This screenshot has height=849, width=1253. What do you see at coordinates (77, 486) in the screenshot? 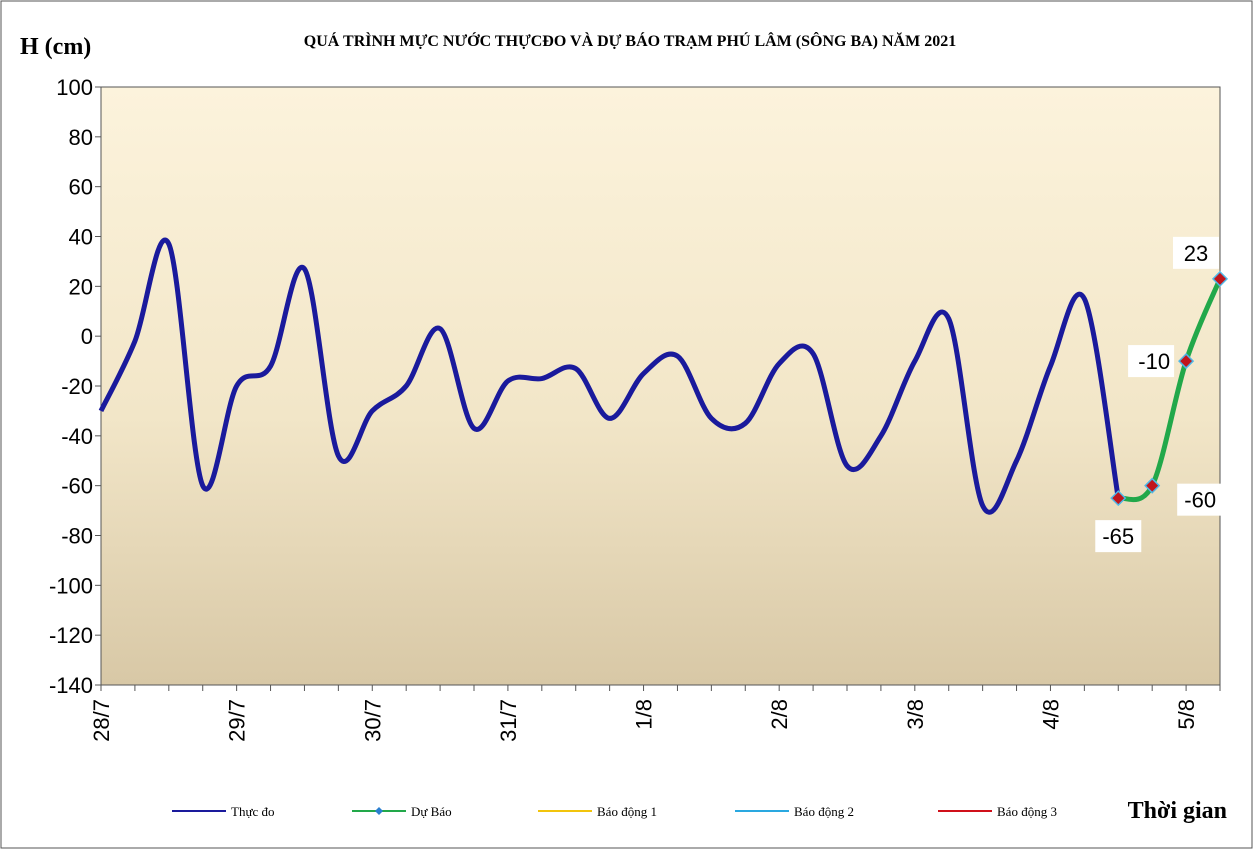
I see `y-tick-label: -60` at bounding box center [77, 486].